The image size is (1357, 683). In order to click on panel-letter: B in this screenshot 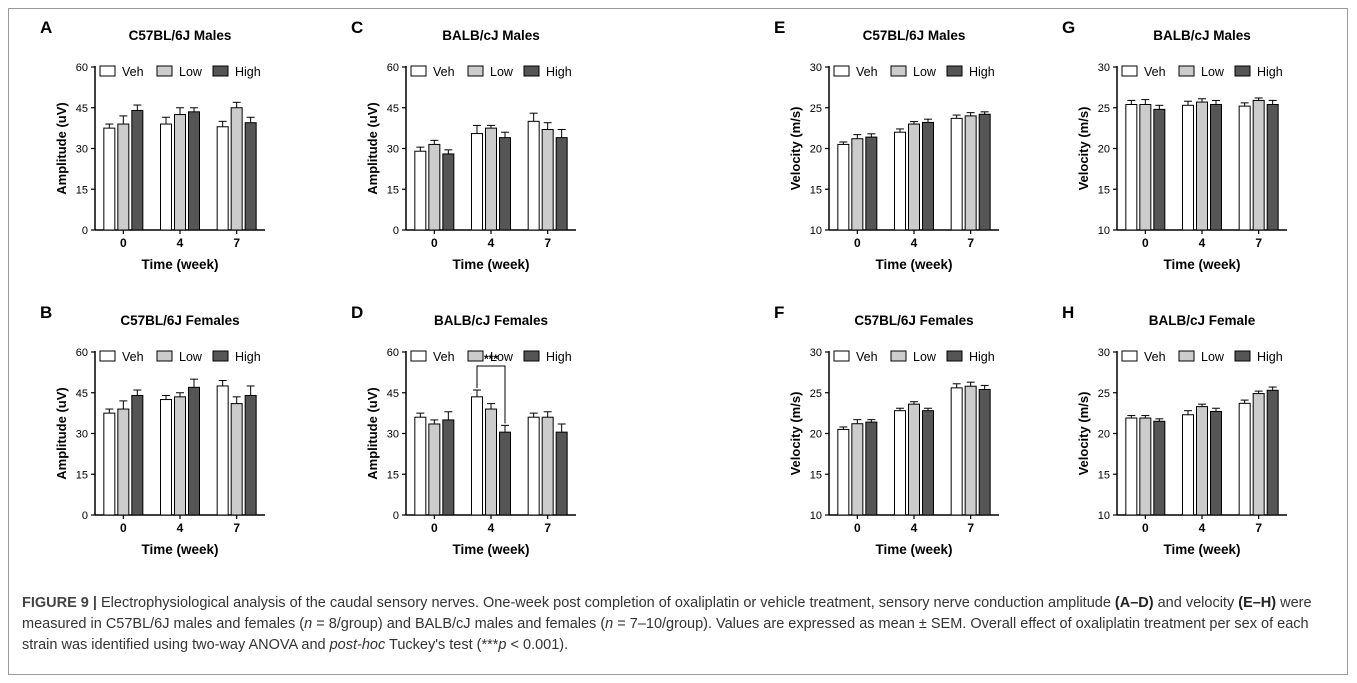, I will do `click(46, 312)`.